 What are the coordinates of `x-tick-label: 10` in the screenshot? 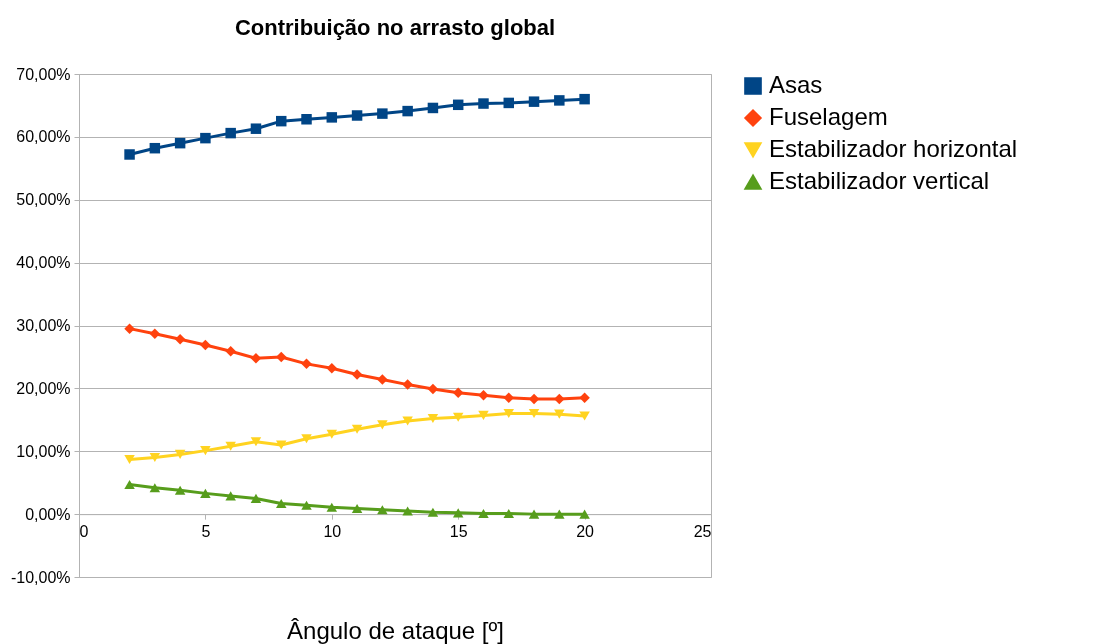 It's located at (332, 531).